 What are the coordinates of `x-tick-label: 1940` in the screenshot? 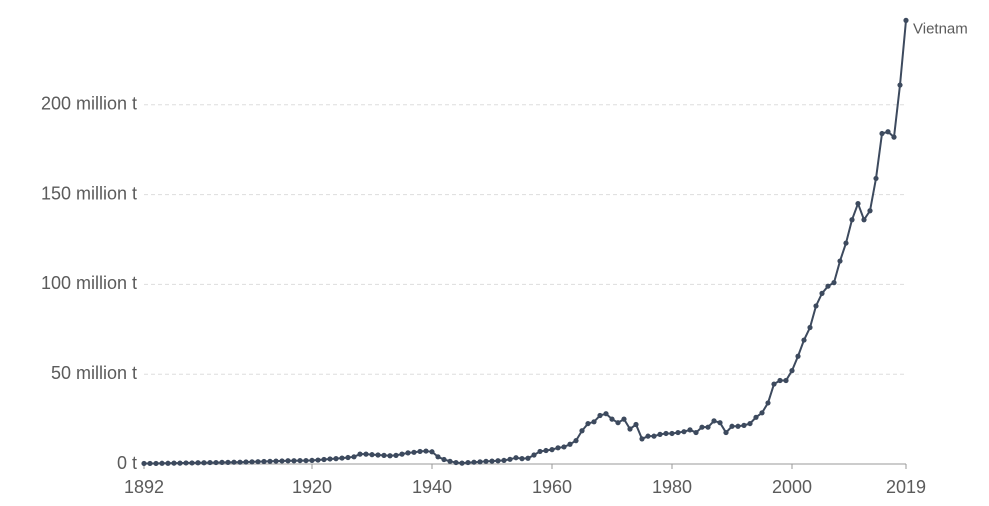 It's located at (432, 487).